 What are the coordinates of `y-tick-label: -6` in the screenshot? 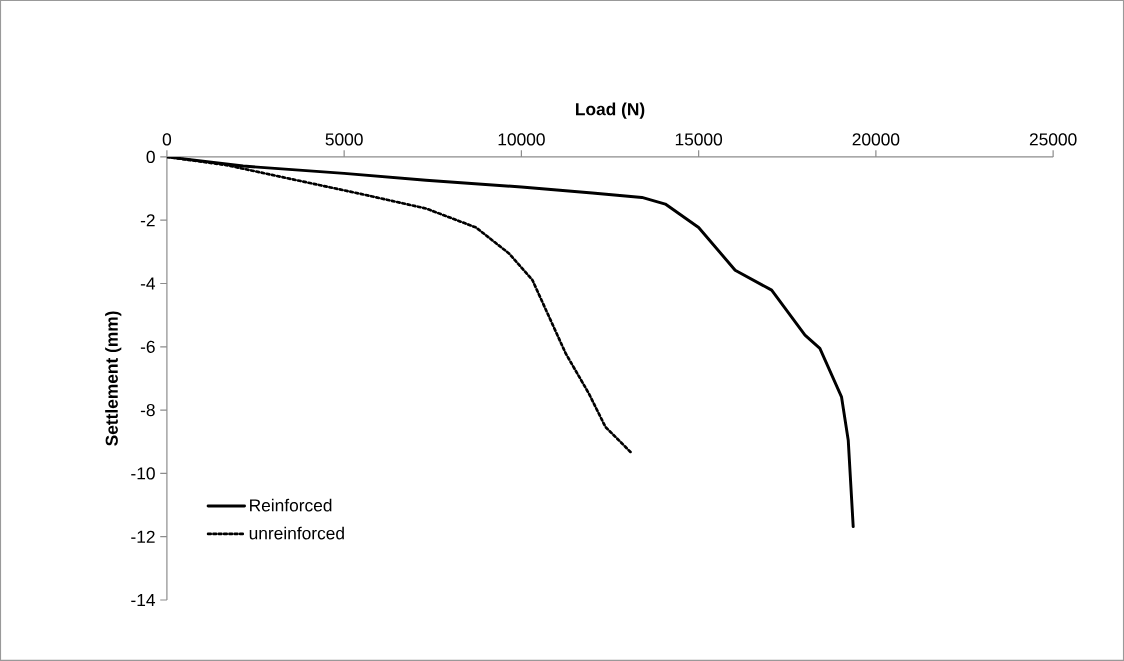 It's located at (147, 346).